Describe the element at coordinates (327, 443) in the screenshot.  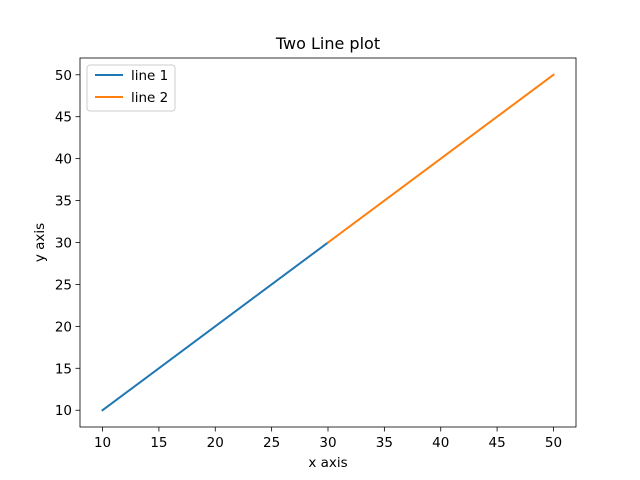
I see `x-tick-label: 30` at that location.